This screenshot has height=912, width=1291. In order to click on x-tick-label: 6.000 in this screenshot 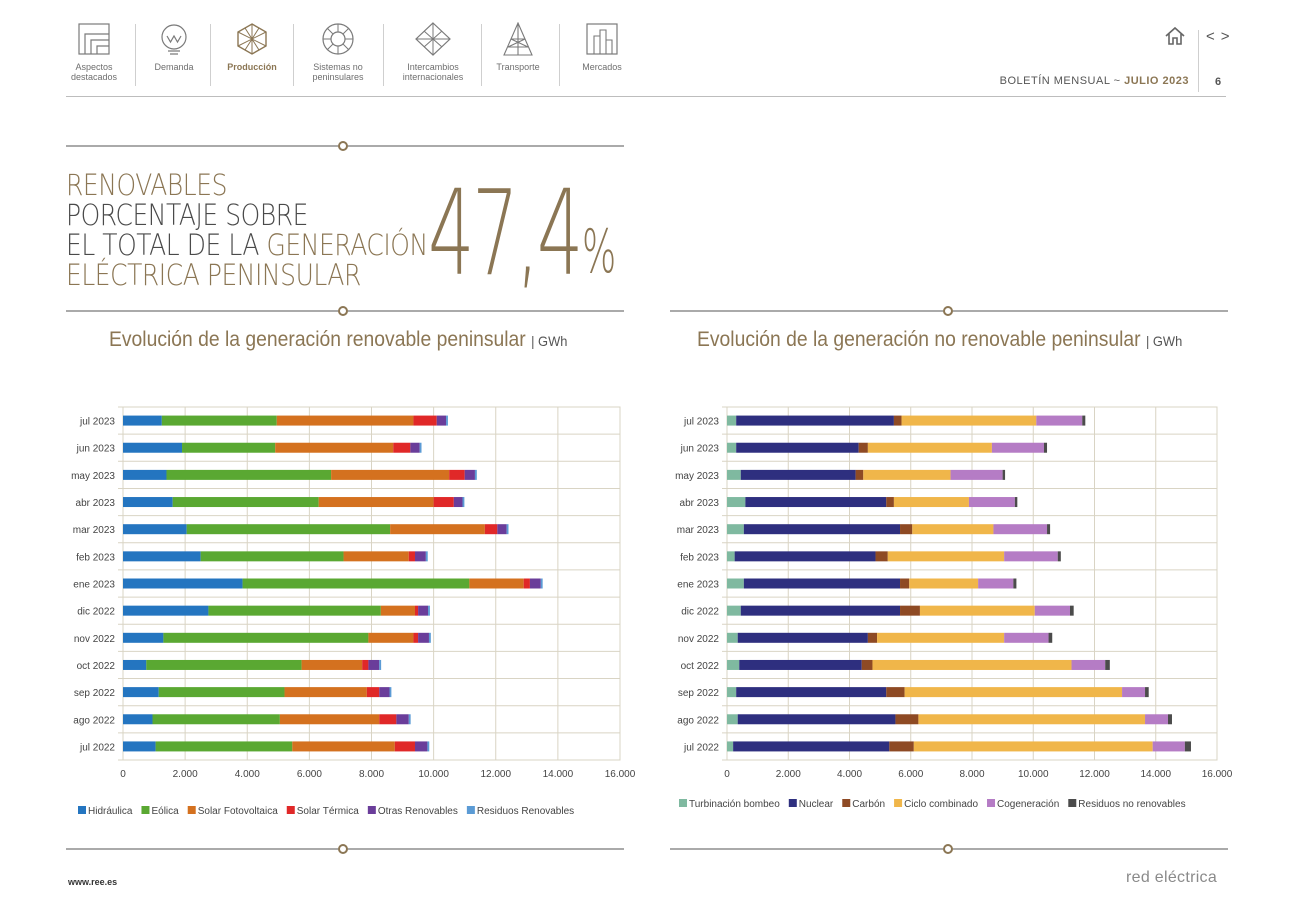, I will do `click(309, 774)`.